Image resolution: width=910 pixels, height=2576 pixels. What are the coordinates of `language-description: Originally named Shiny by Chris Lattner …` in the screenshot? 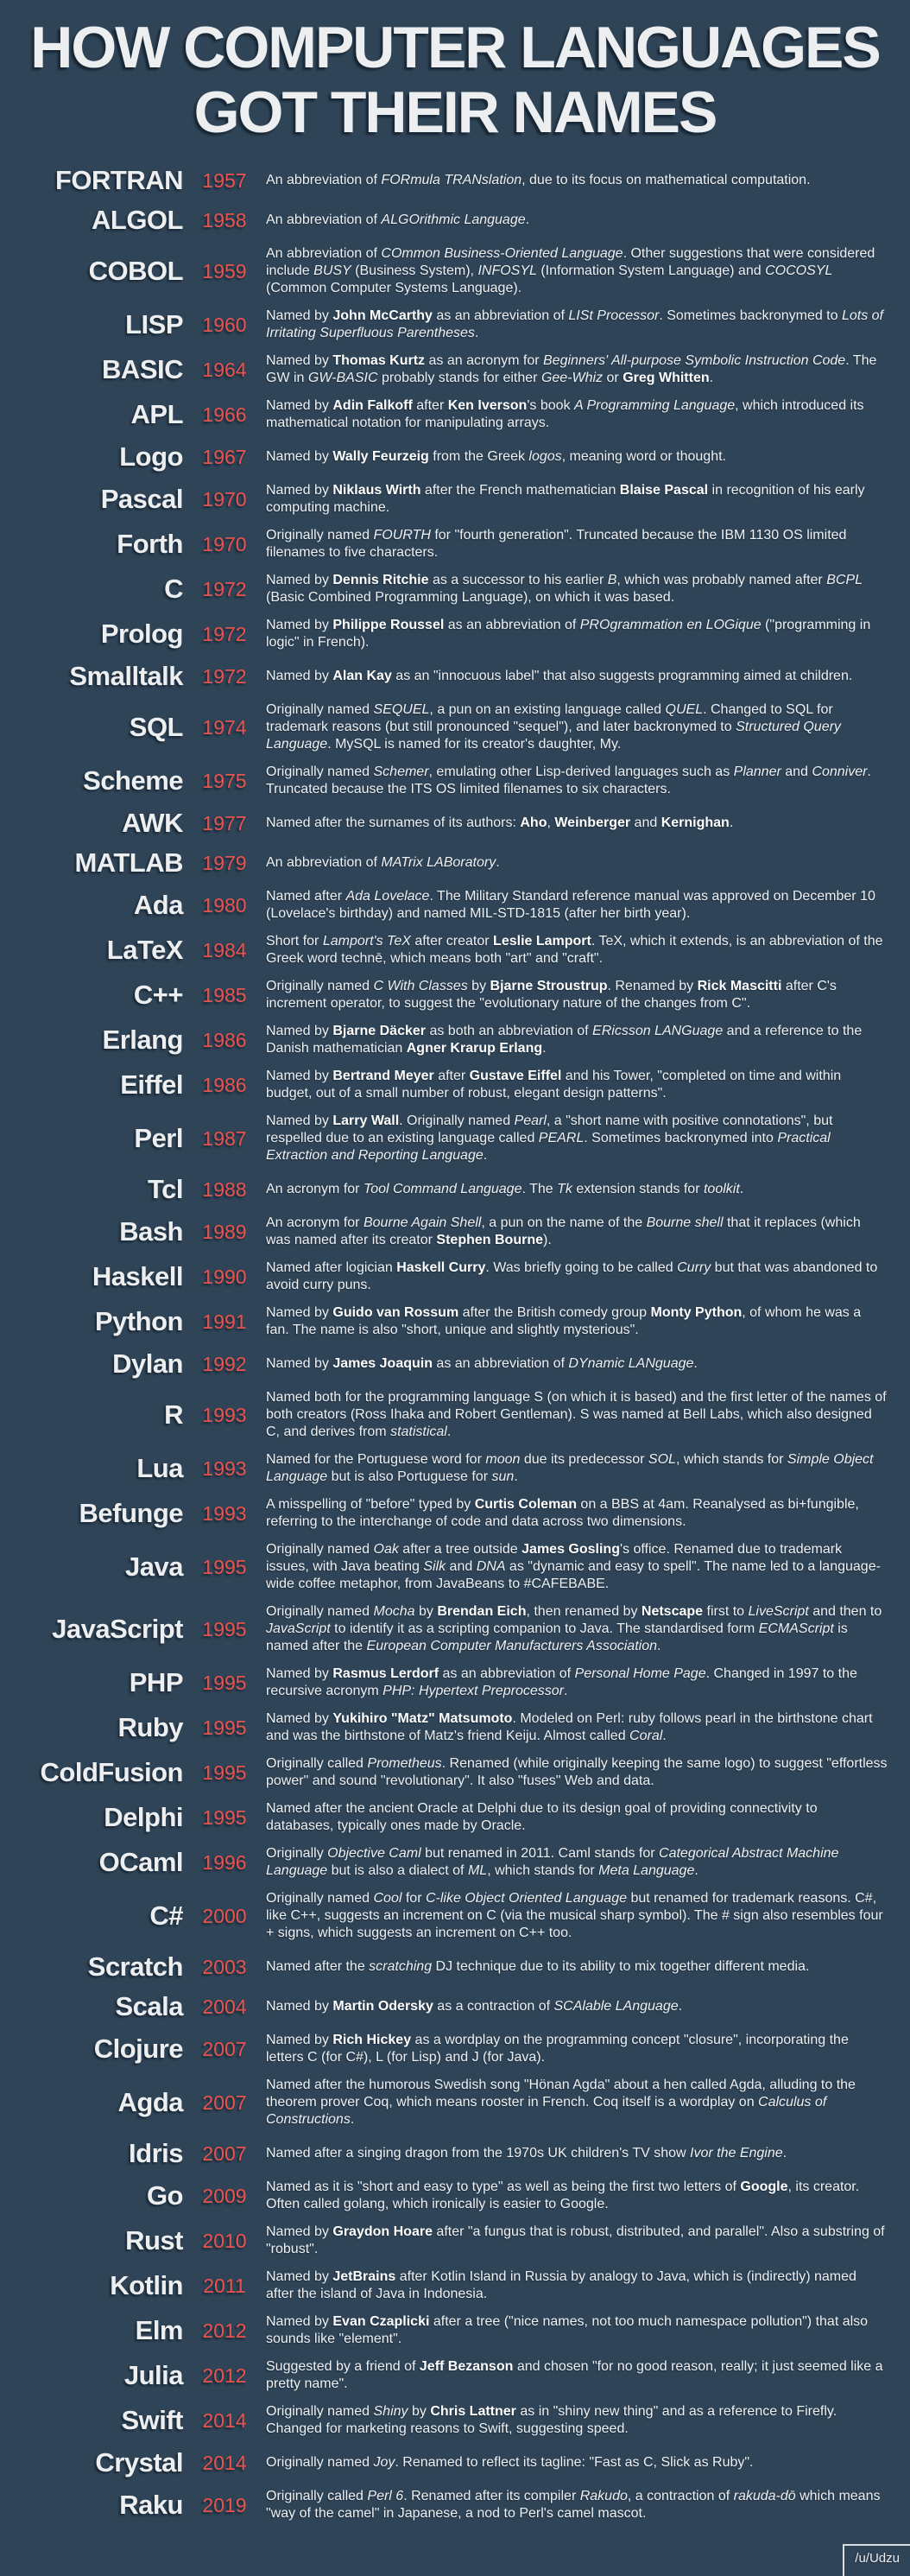 It's located at (551, 2420).